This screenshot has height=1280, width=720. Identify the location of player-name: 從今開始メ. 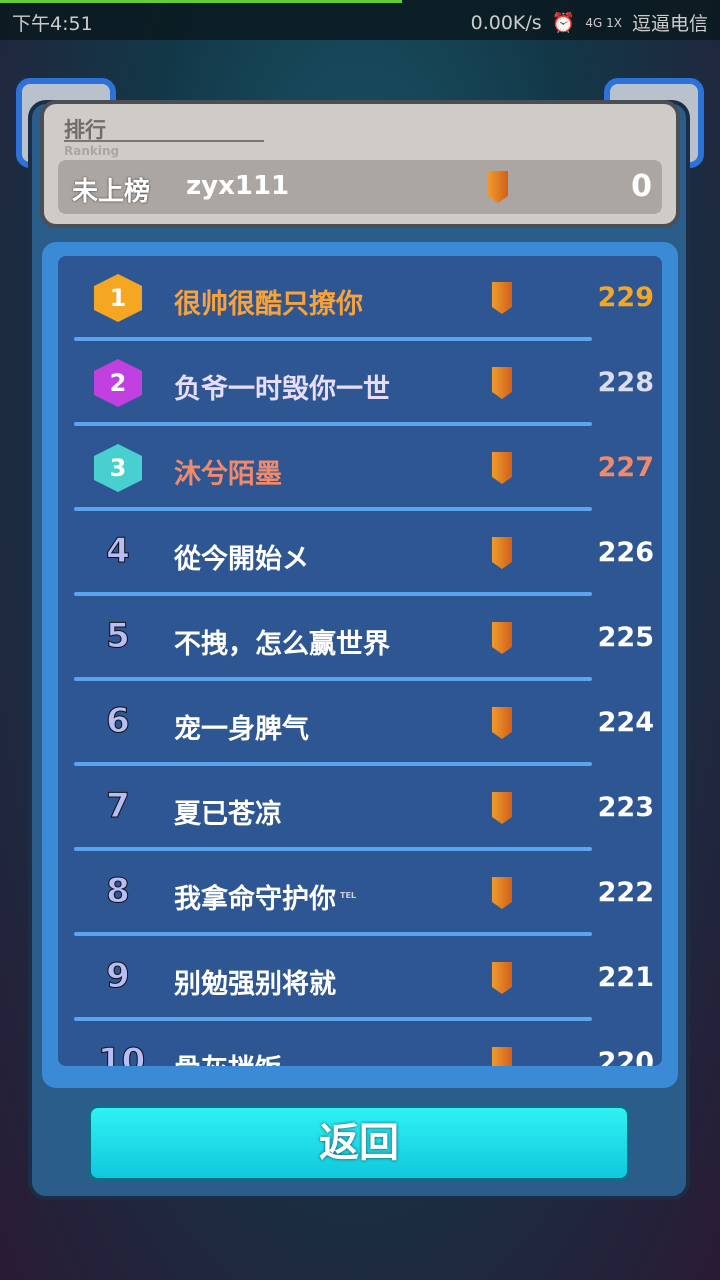
(241, 556).